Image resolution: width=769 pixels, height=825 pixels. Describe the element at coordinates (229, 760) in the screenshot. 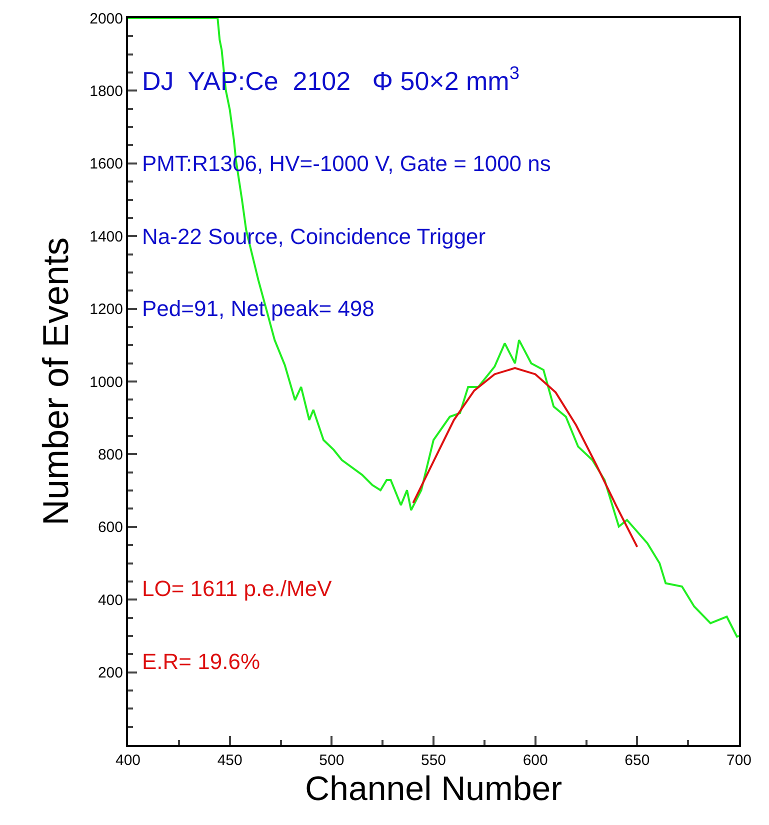

I see `x-tick-label: 450` at that location.